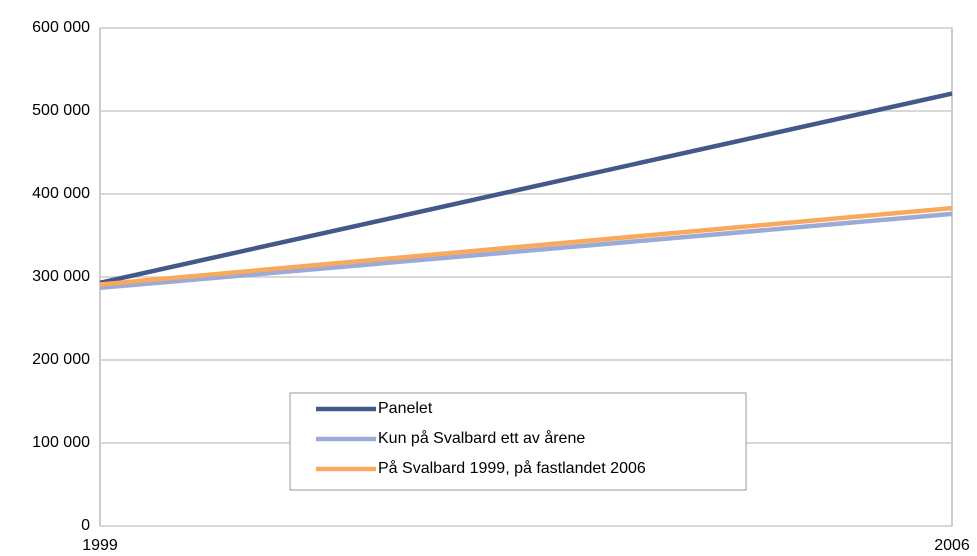  I want to click on y-tick-label: 300 000, so click(61, 276).